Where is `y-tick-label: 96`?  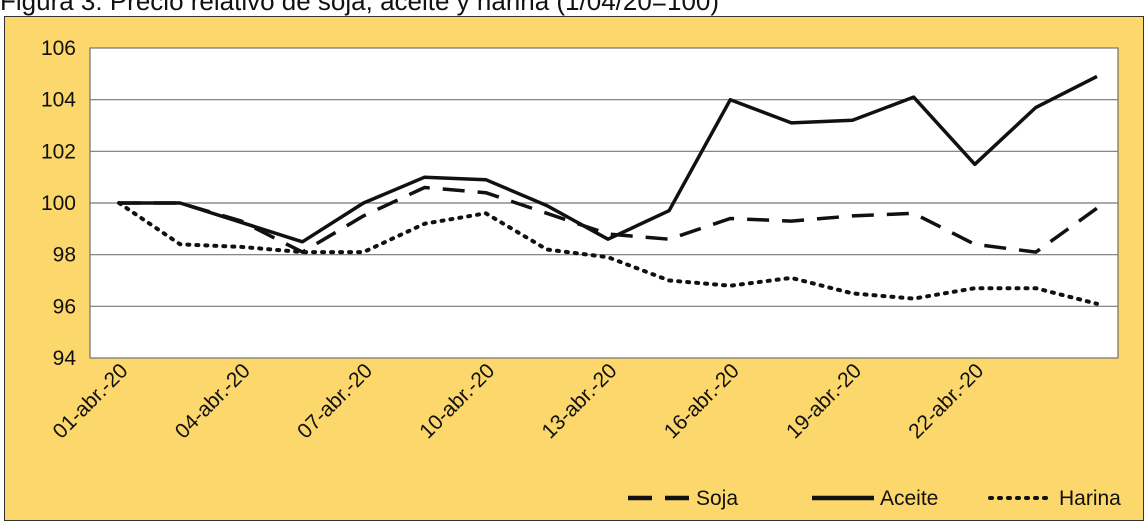 y-tick-label: 96 is located at coordinates (64, 306).